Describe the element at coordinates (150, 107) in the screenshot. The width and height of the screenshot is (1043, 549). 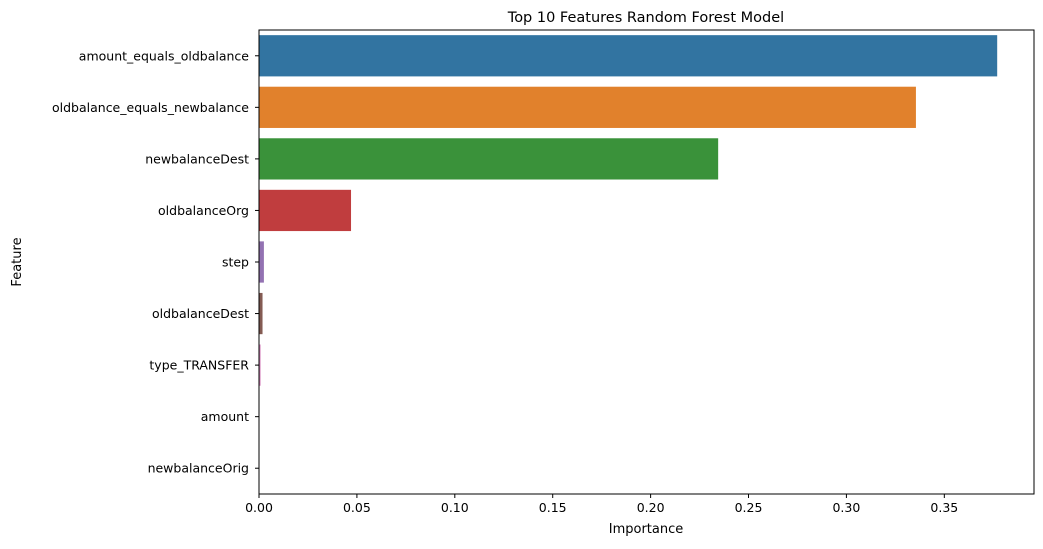
I see `y-tick-label: oldbalance_equals_newbalance` at that location.